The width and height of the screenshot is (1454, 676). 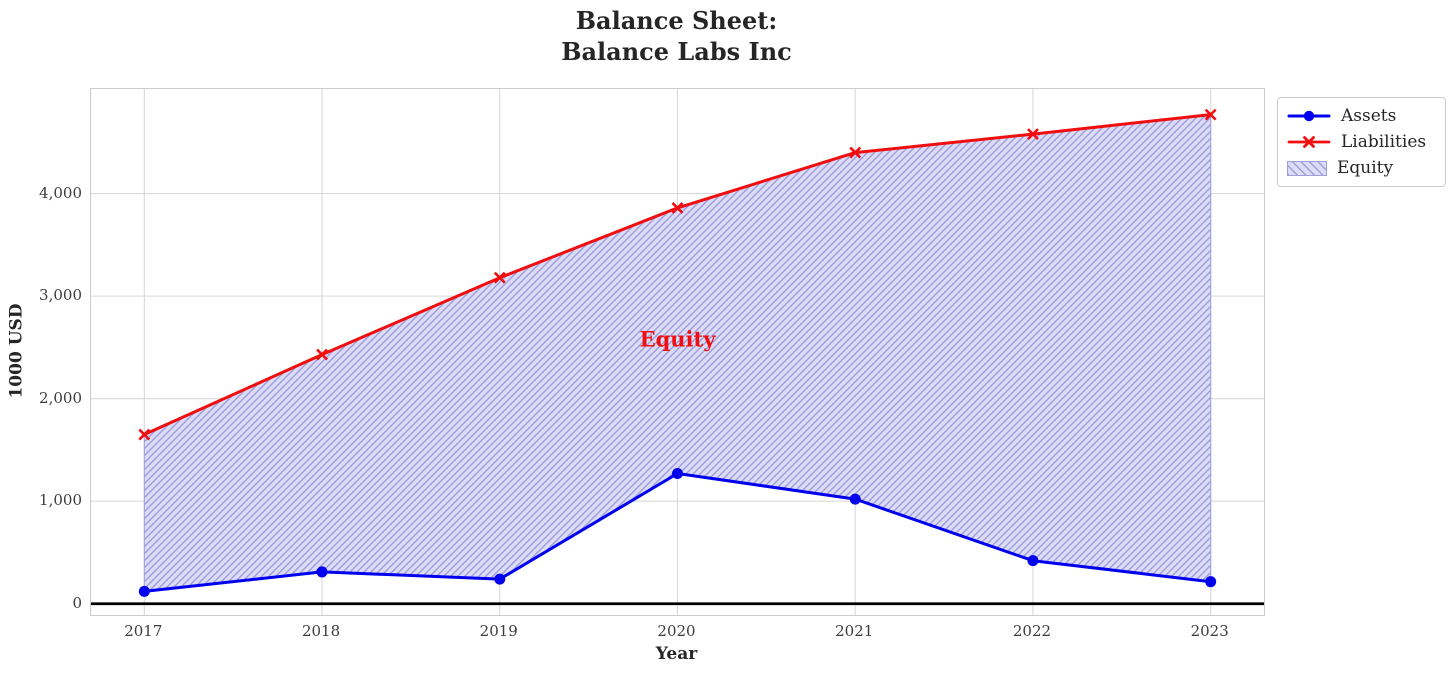 I want to click on x-axis-ticks: 2017 2018 2019 2020 2021 2022 2023, so click(x=676, y=632).